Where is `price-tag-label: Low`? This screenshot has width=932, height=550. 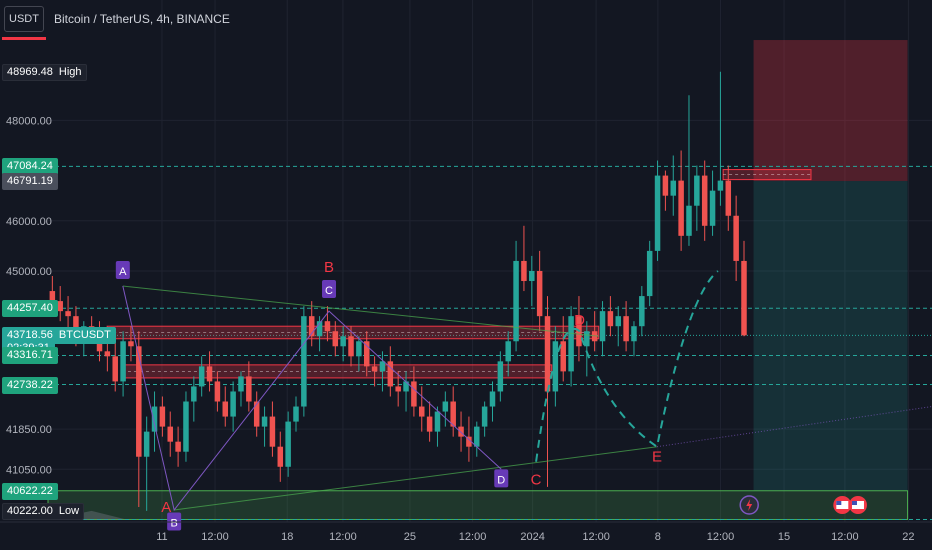 price-tag-label: Low is located at coordinates (69, 510).